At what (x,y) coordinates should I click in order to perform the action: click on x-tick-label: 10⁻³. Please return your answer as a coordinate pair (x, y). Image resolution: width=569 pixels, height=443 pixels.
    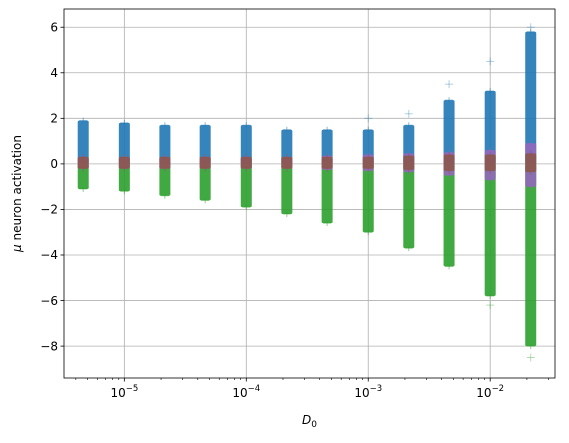
    Looking at the image, I should click on (368, 392).